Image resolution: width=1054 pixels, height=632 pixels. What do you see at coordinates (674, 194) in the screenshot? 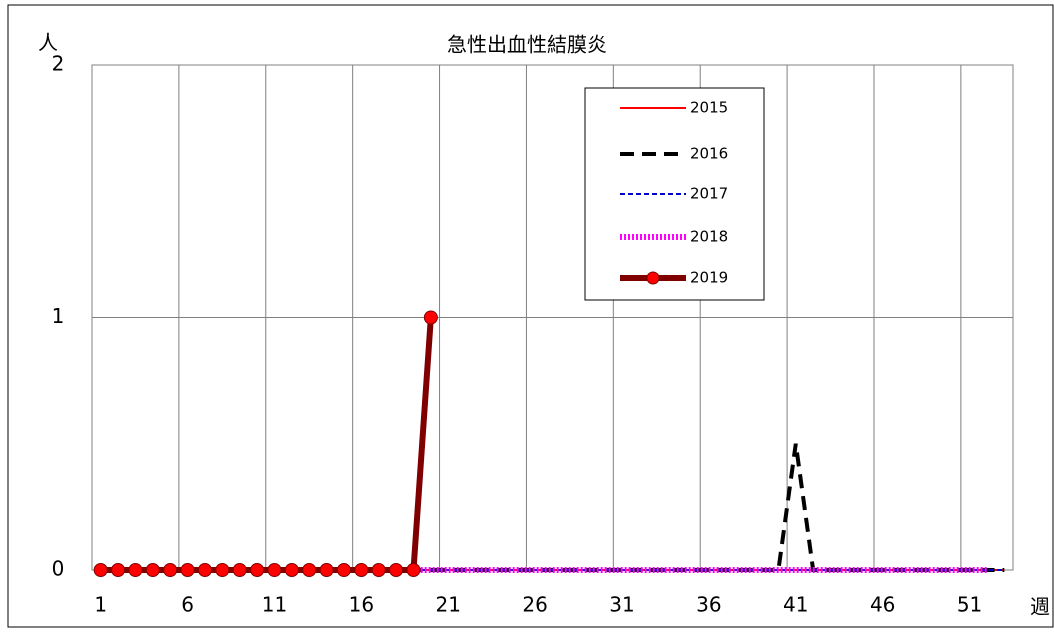
I see `legend-box` at bounding box center [674, 194].